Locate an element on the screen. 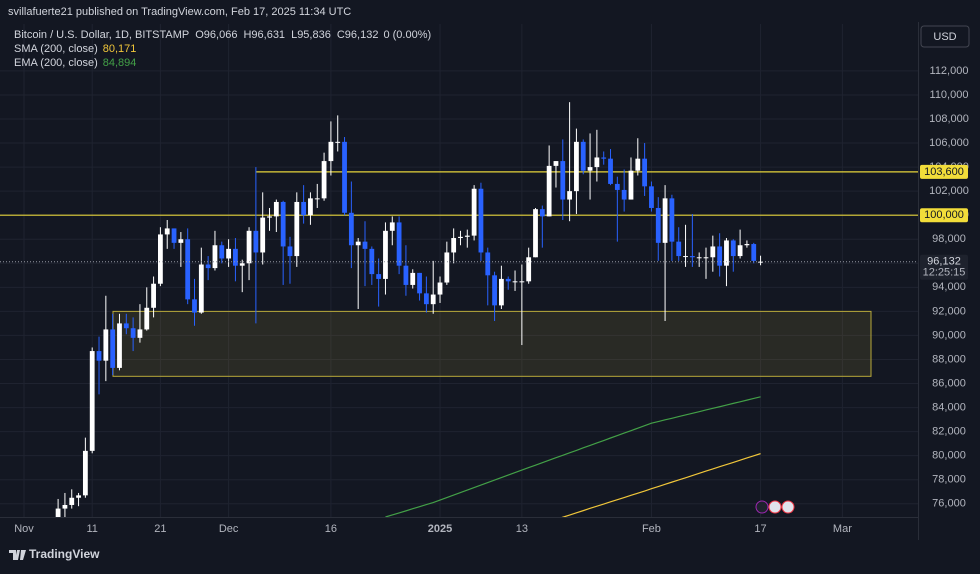  x-tick-label: Nov is located at coordinates (24, 529).